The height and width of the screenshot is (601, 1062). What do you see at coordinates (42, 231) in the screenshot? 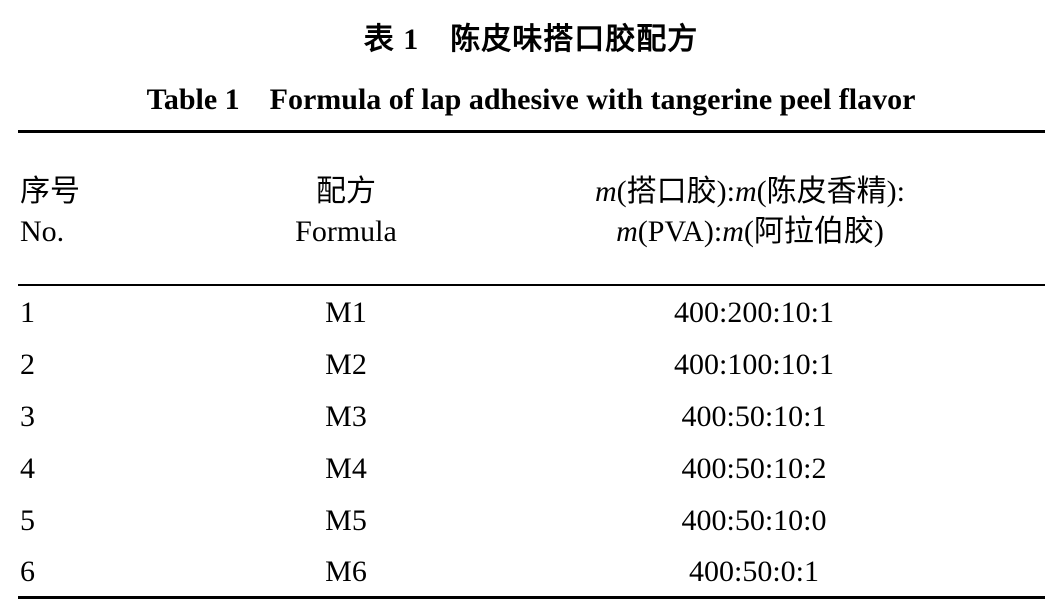
I see `header-number-en: No.` at bounding box center [42, 231].